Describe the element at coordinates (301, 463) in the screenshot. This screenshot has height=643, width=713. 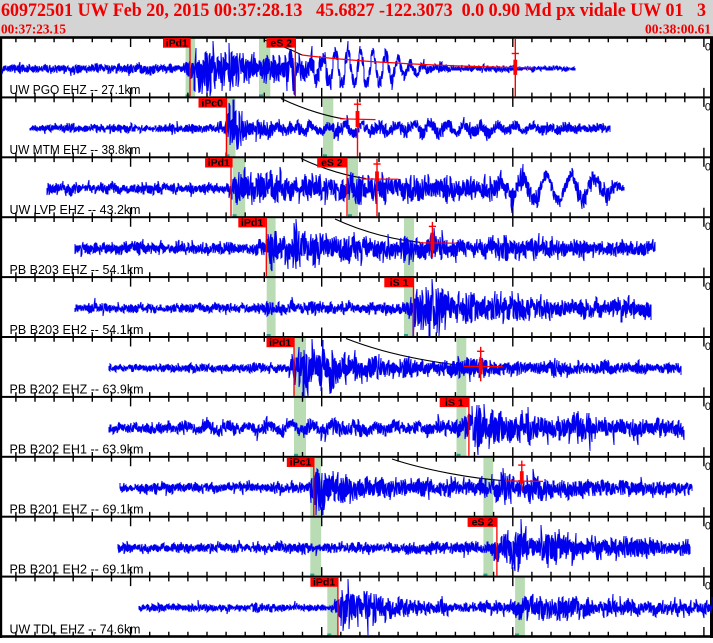
I see `svg-text: iPc1` at that location.